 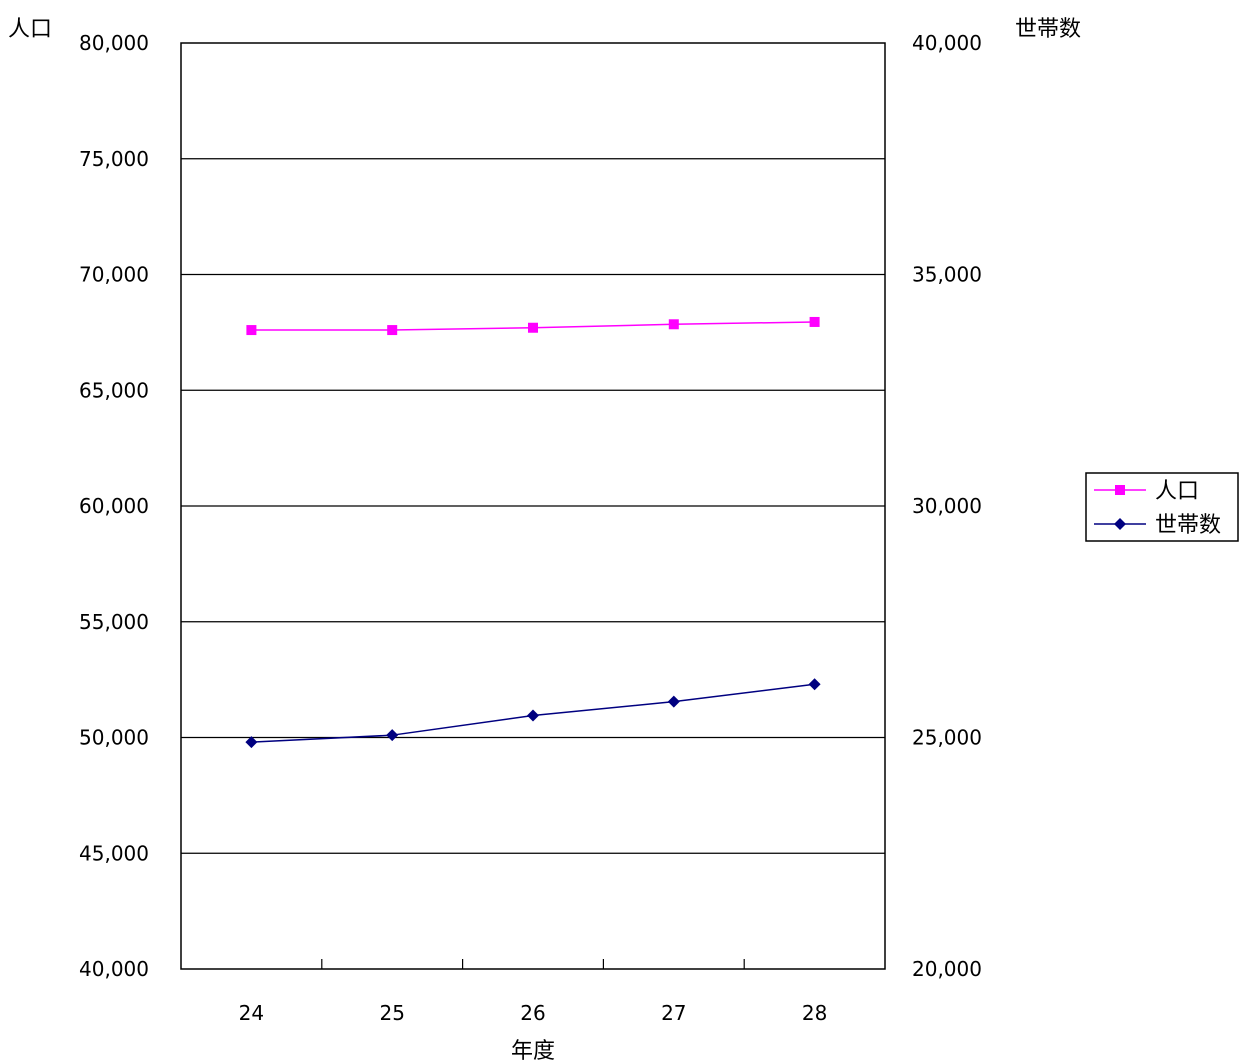 What do you see at coordinates (947, 969) in the screenshot?
I see `right-y-tick-label: 20,000` at bounding box center [947, 969].